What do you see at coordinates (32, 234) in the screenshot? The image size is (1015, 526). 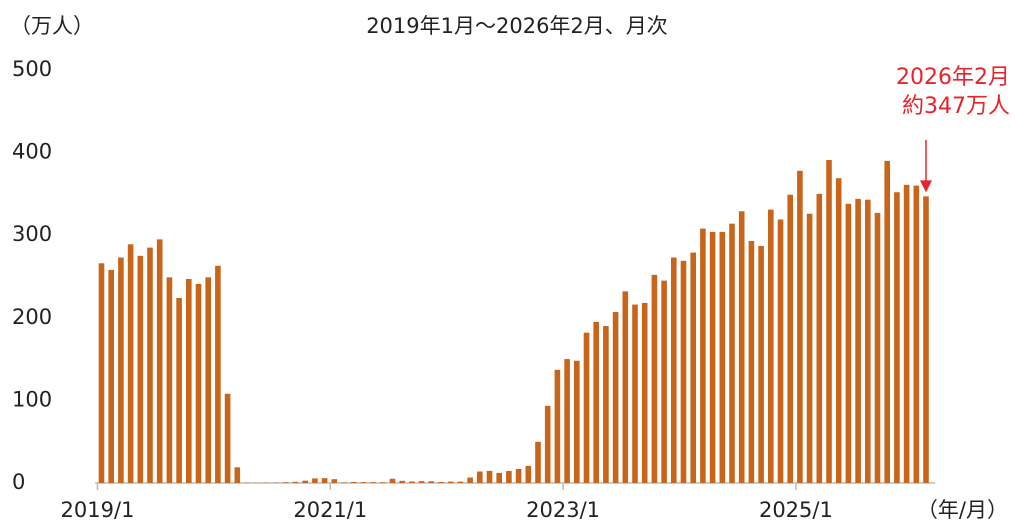 I see `y-tick-label: 300` at bounding box center [32, 234].